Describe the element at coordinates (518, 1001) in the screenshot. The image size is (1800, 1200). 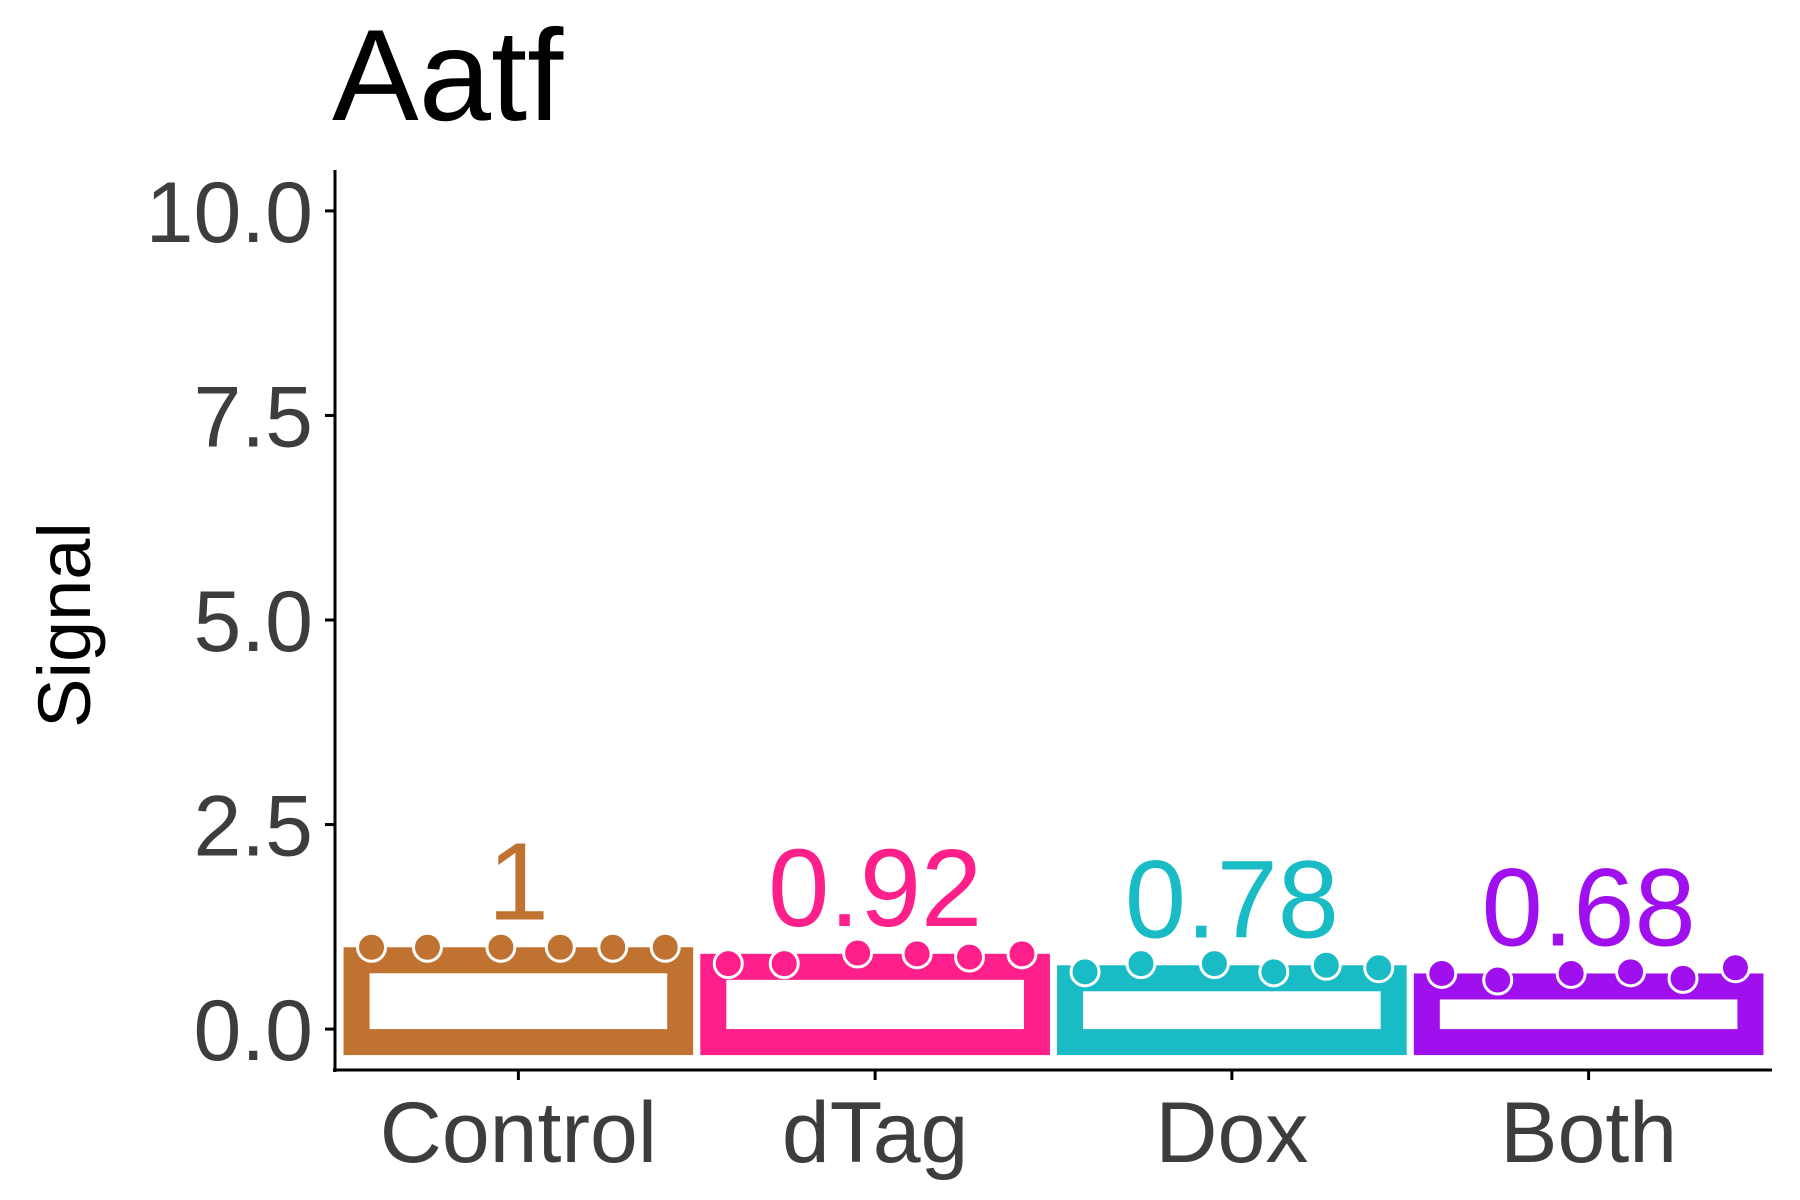
I see `bar-control` at that location.